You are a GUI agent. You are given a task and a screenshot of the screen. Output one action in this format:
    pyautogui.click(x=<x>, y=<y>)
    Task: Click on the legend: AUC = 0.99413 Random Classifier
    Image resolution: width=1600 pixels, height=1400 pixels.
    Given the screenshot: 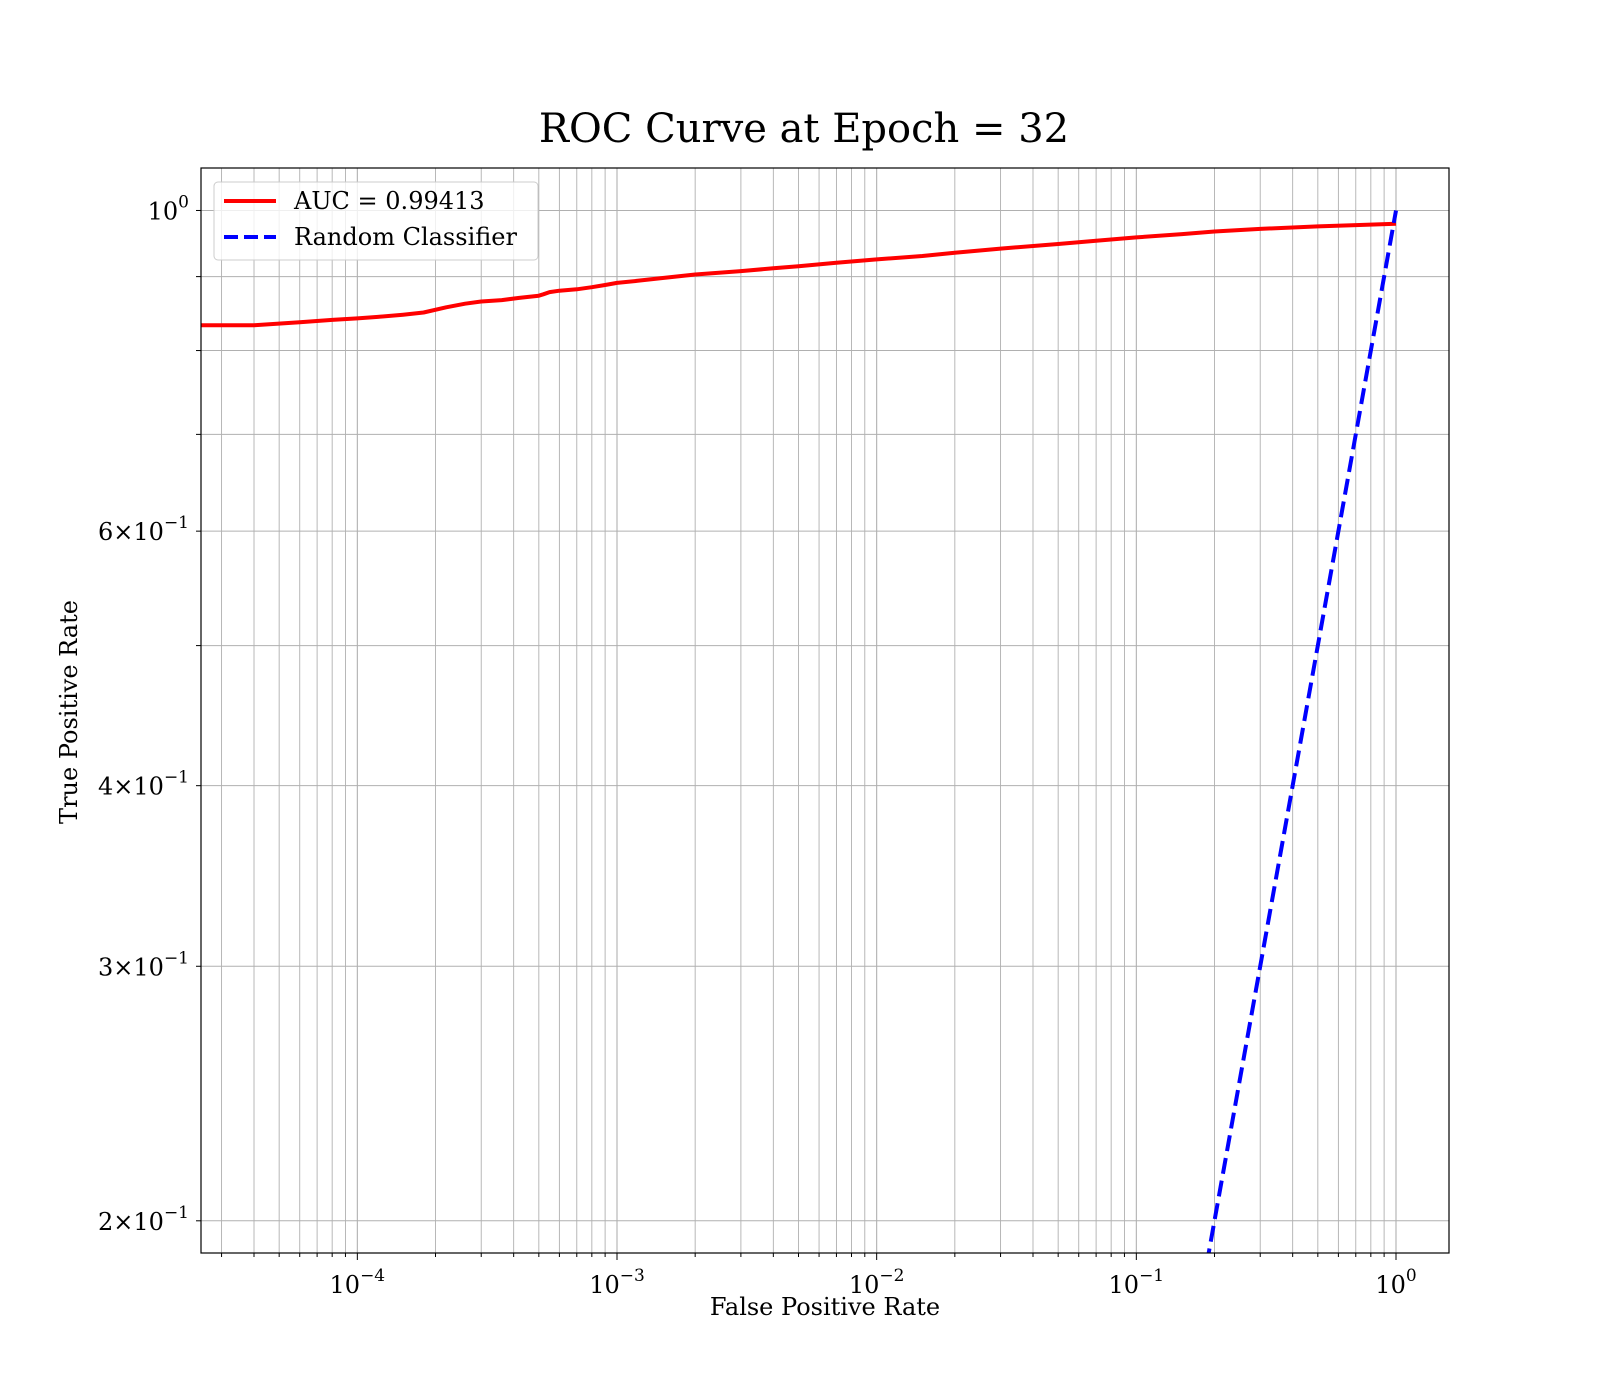 What is the action you would take?
    pyautogui.click(x=376, y=221)
    